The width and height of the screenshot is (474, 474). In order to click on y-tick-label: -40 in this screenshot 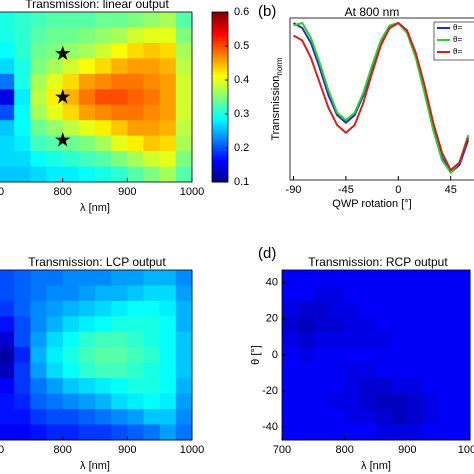, I will do `click(270, 427)`.